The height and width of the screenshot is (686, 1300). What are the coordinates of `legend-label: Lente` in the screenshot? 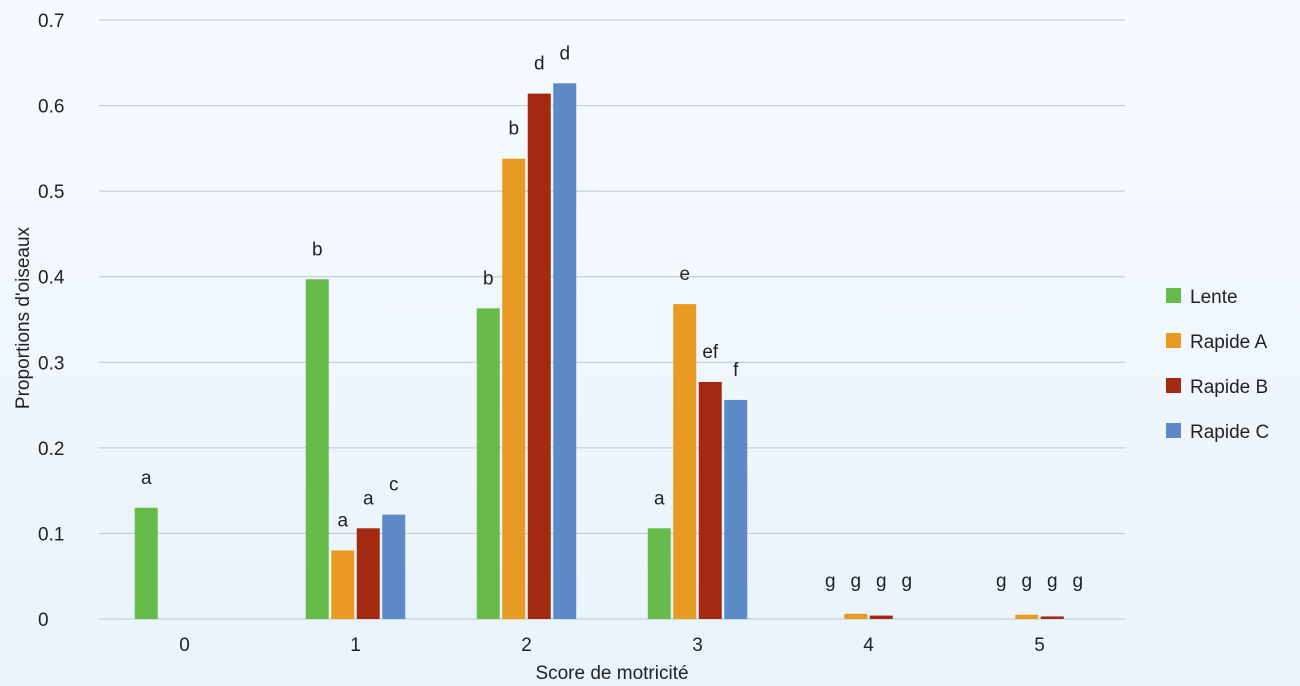 It's located at (1214, 297).